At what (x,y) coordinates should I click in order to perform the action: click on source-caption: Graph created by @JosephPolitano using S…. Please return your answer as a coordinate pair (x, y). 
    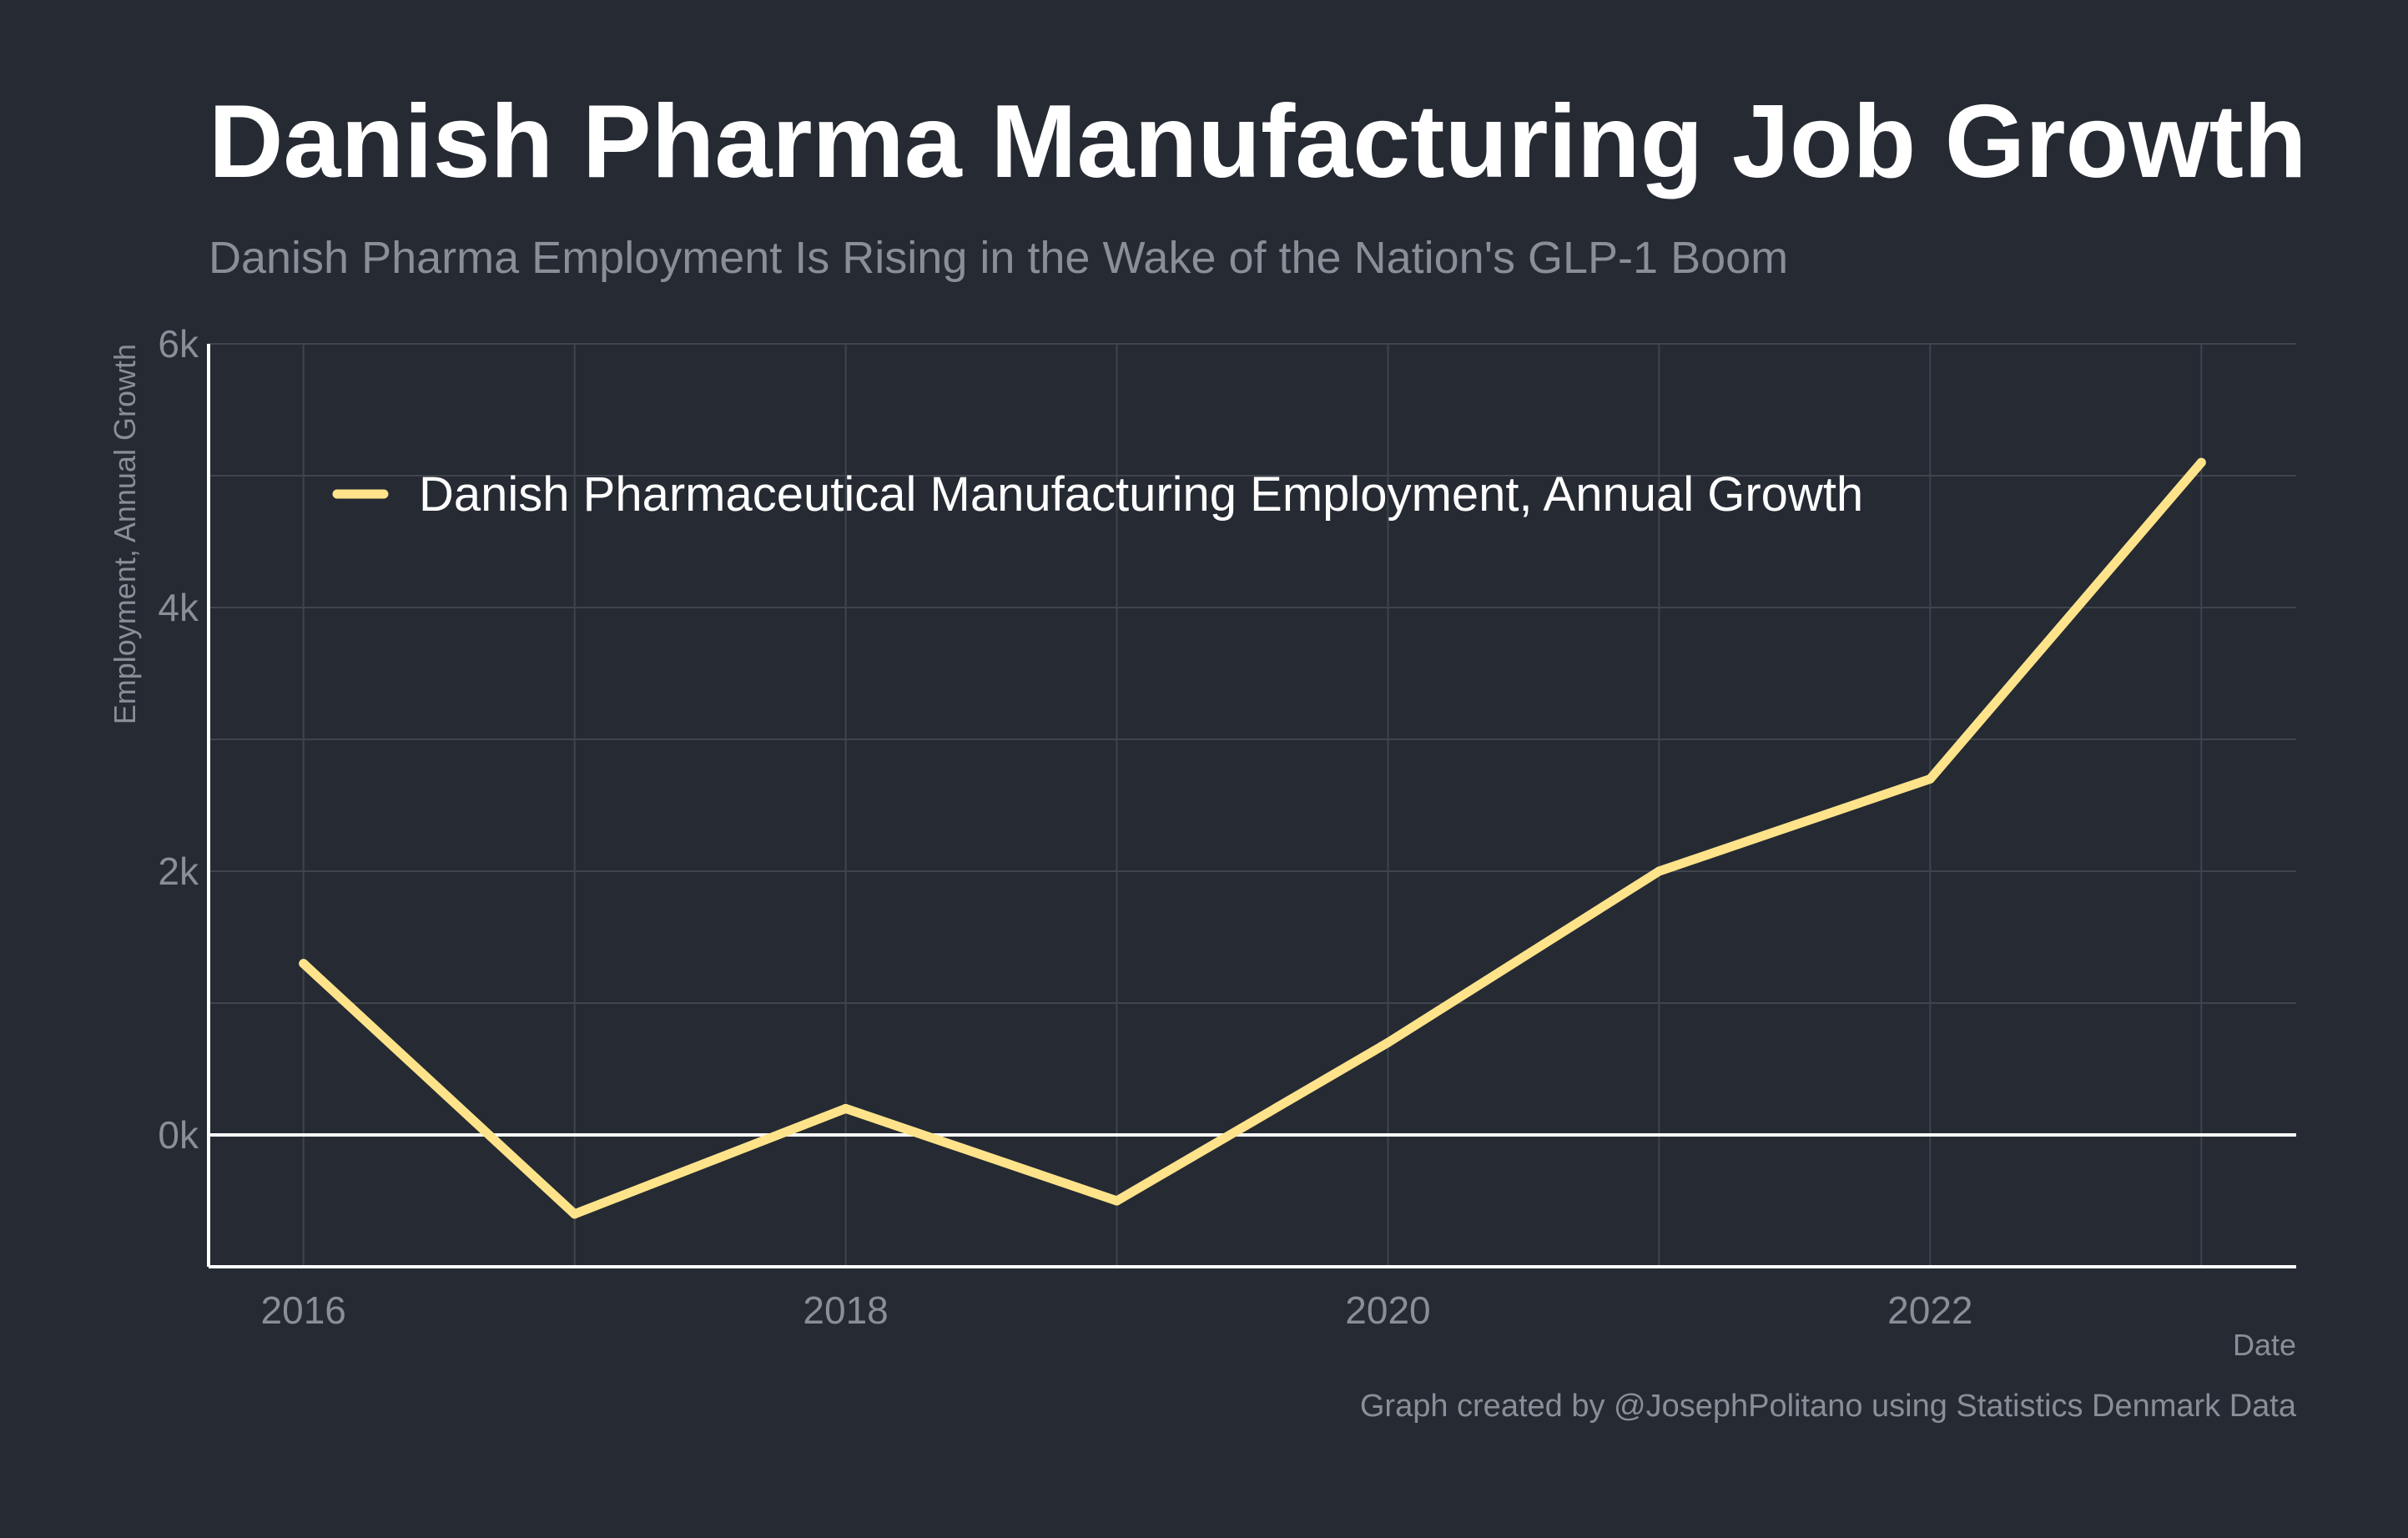
    Looking at the image, I should click on (1827, 1406).